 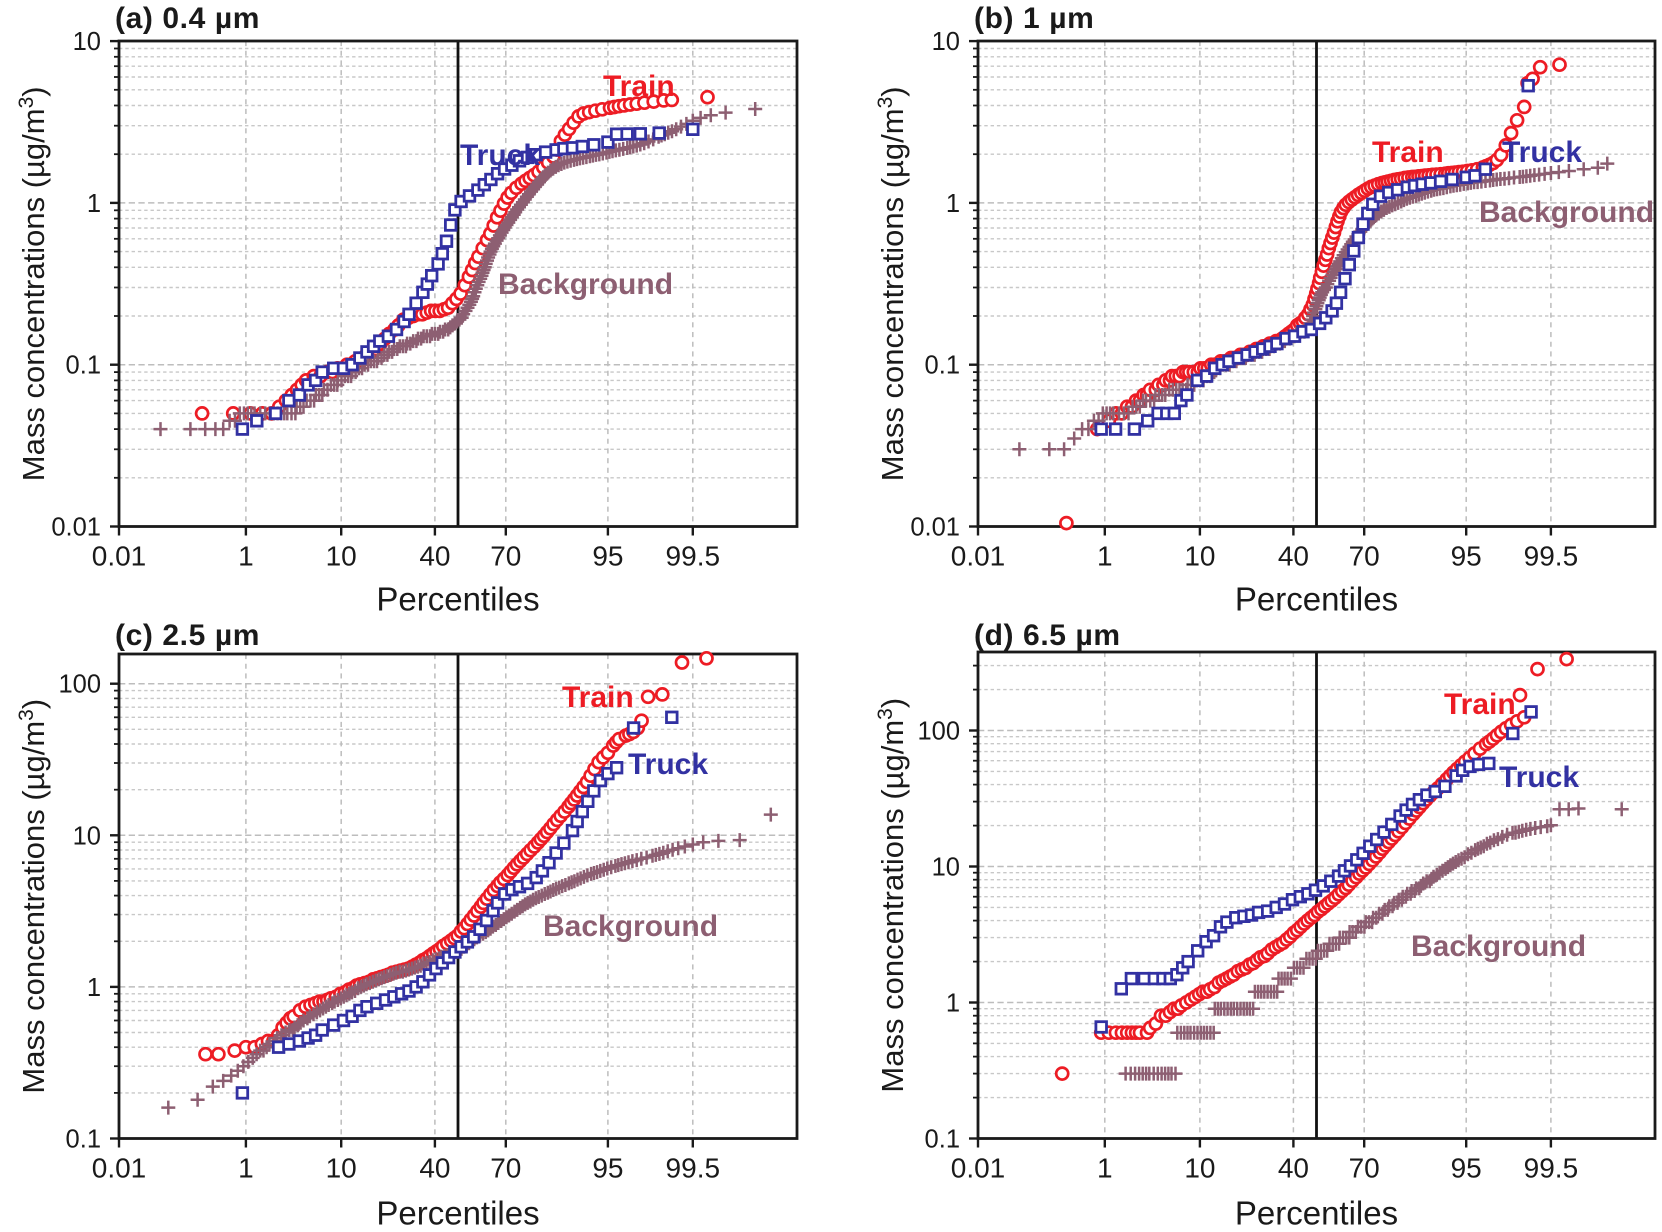 What do you see at coordinates (187, 635) in the screenshot?
I see `svg-text: (c) 2.5 µm` at bounding box center [187, 635].